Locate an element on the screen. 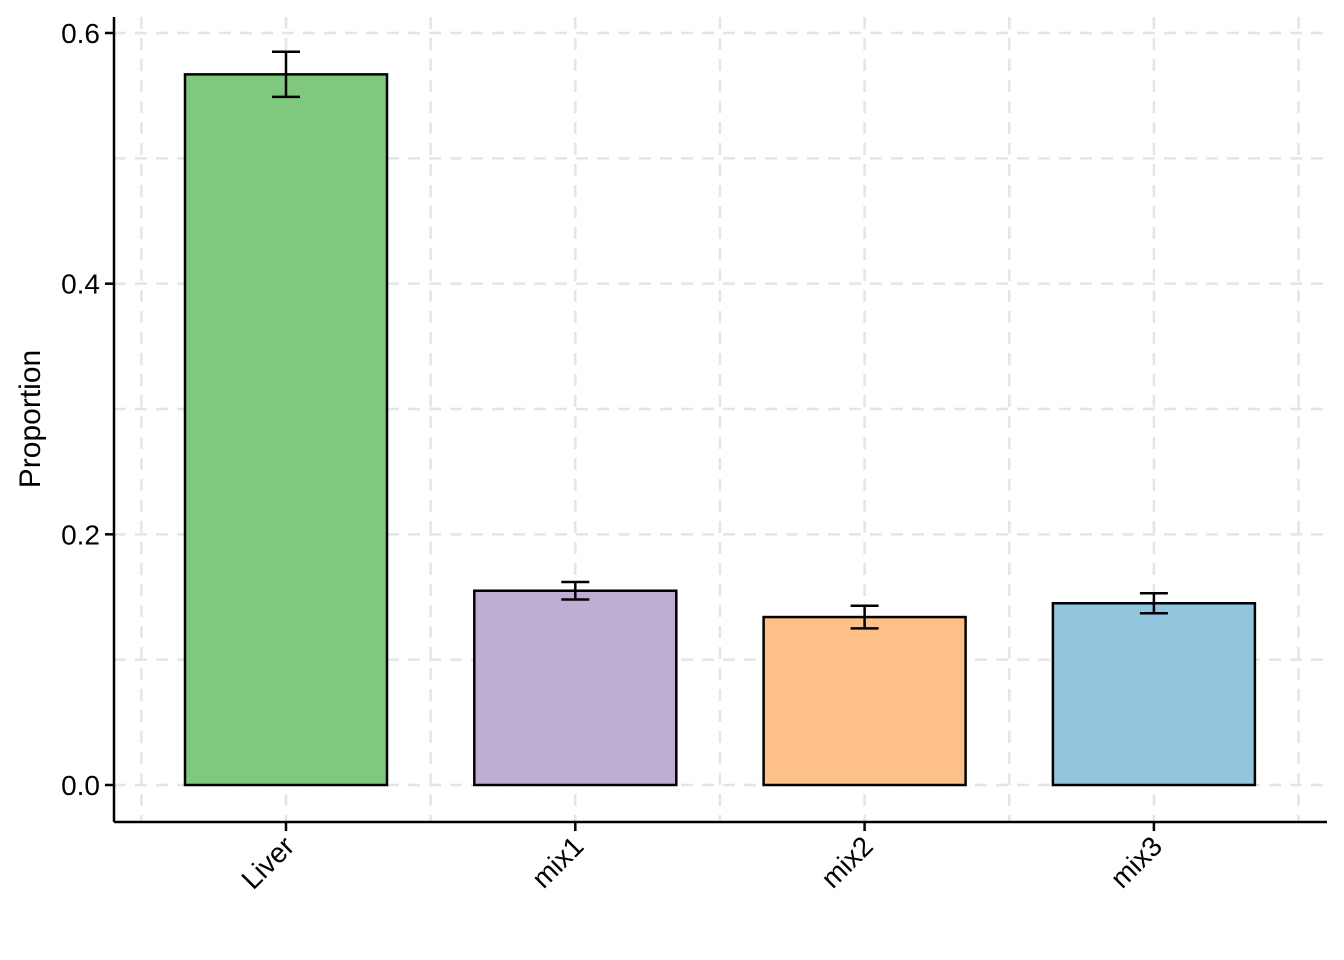  error-bar-mix1 is located at coordinates (575, 590).